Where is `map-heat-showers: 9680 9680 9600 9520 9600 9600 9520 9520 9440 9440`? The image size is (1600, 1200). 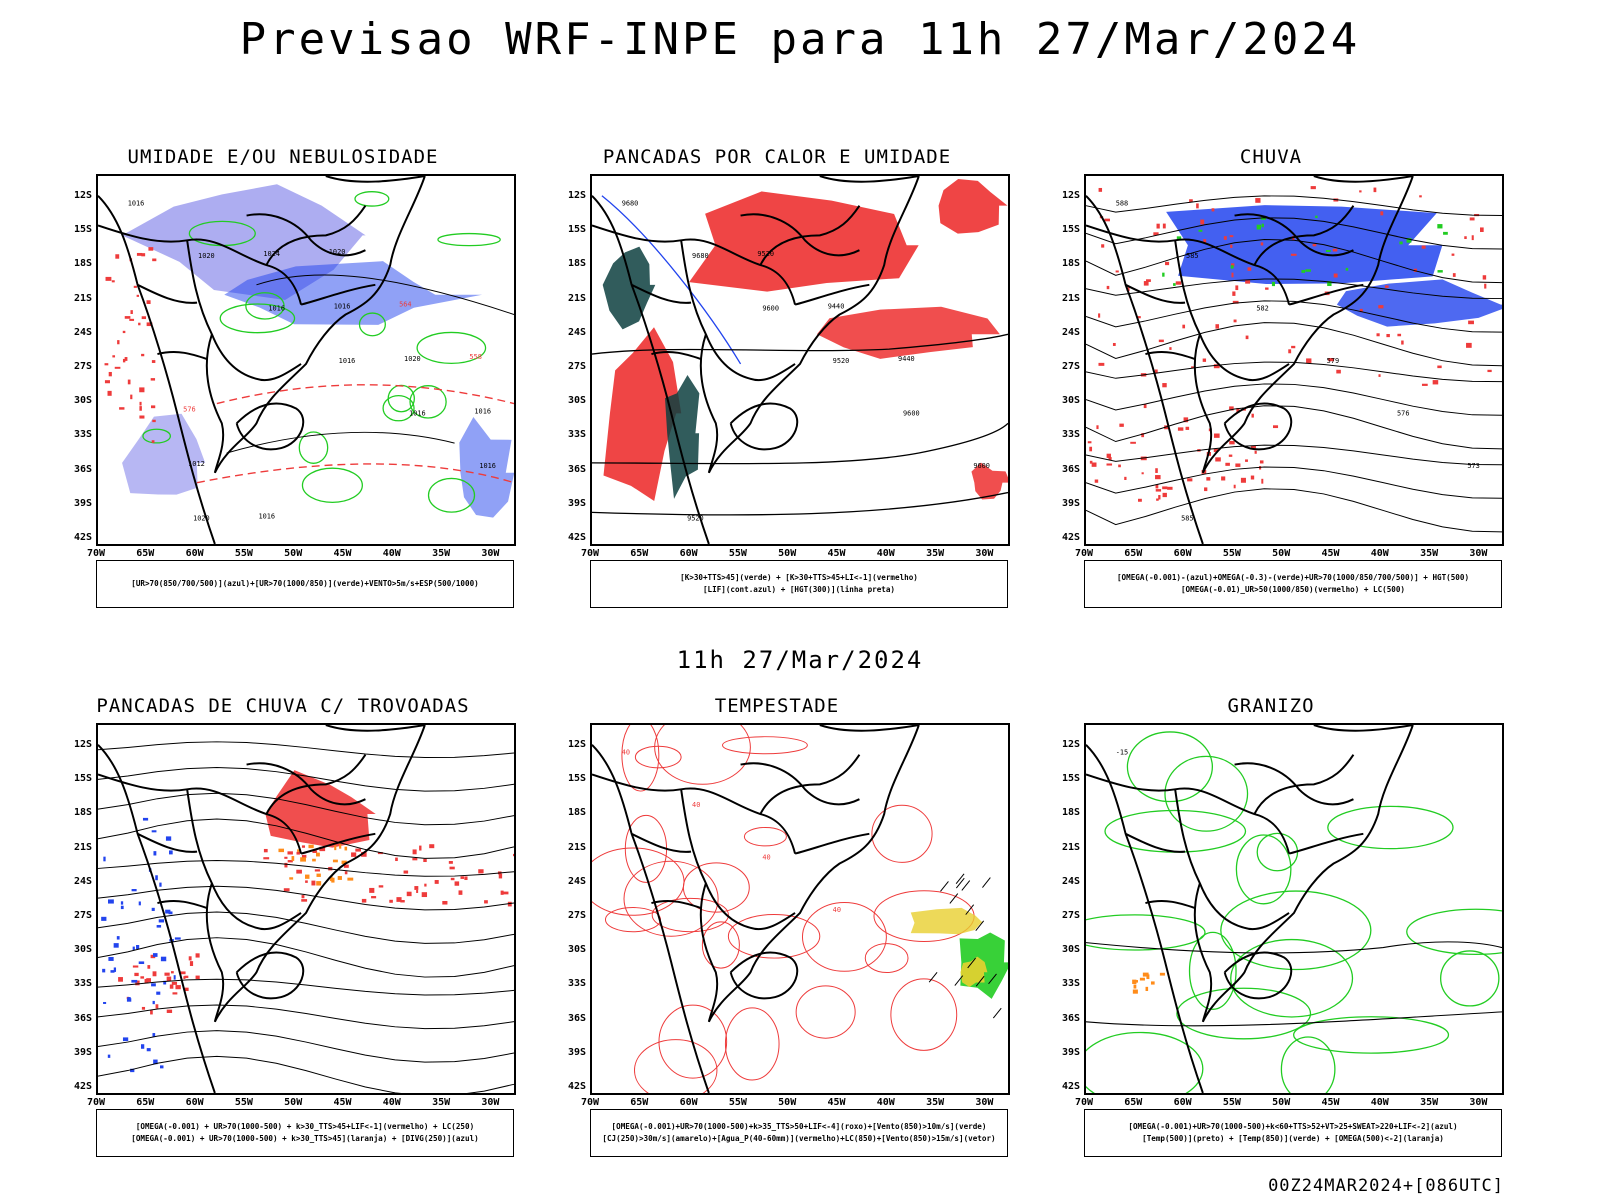
map-heat-showers: 9680 9680 9600 9520 9600 9600 9520 9520 9440 9440 is located at coordinates (800, 360).